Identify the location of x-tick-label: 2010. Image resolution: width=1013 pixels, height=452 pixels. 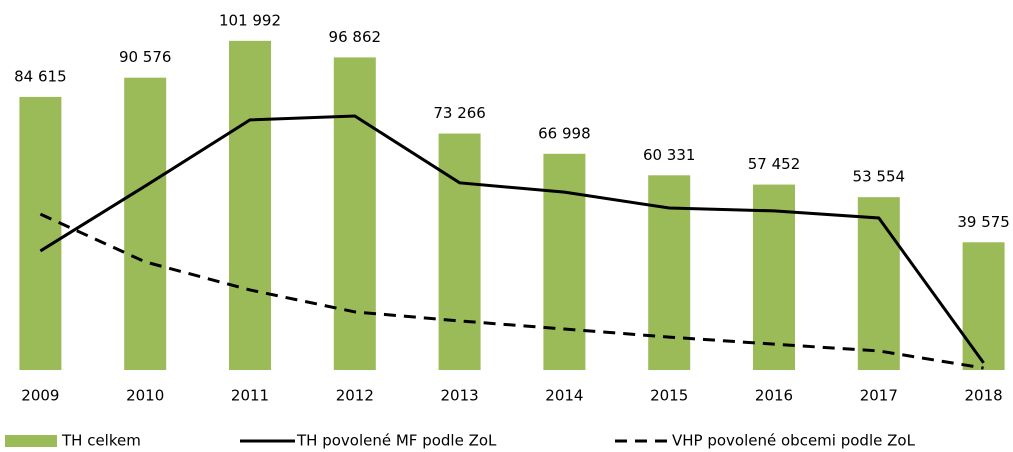
(145, 396).